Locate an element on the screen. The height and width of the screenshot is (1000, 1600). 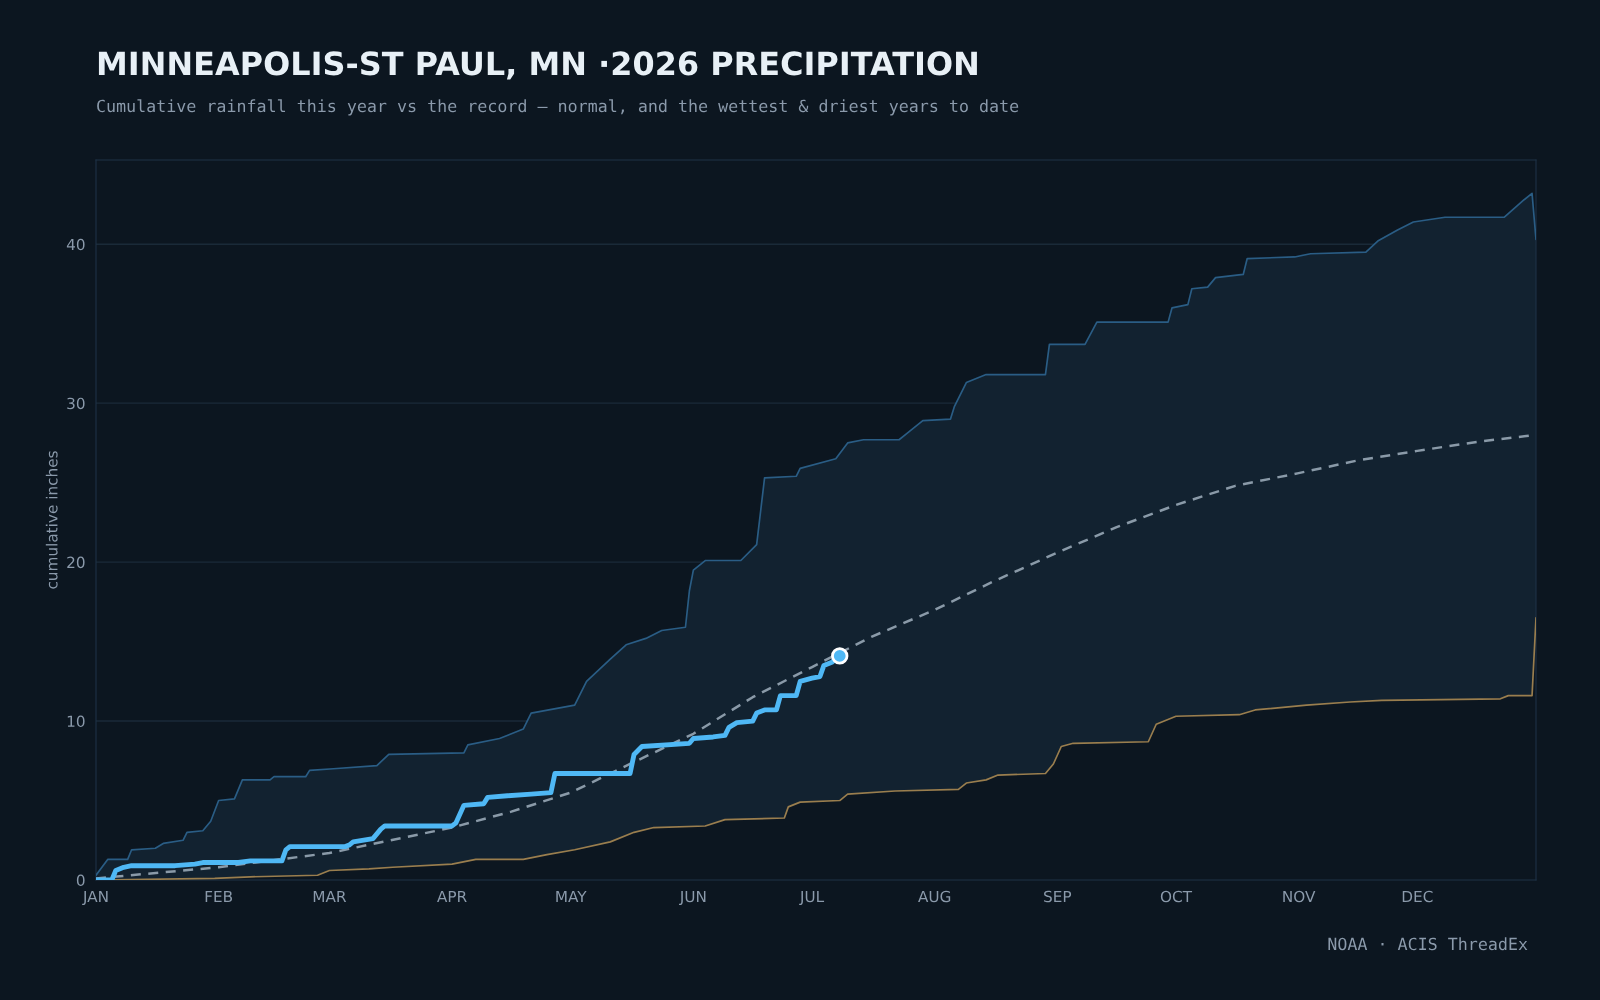
y-axis-title: cumulative inches is located at coordinates (51, 520).